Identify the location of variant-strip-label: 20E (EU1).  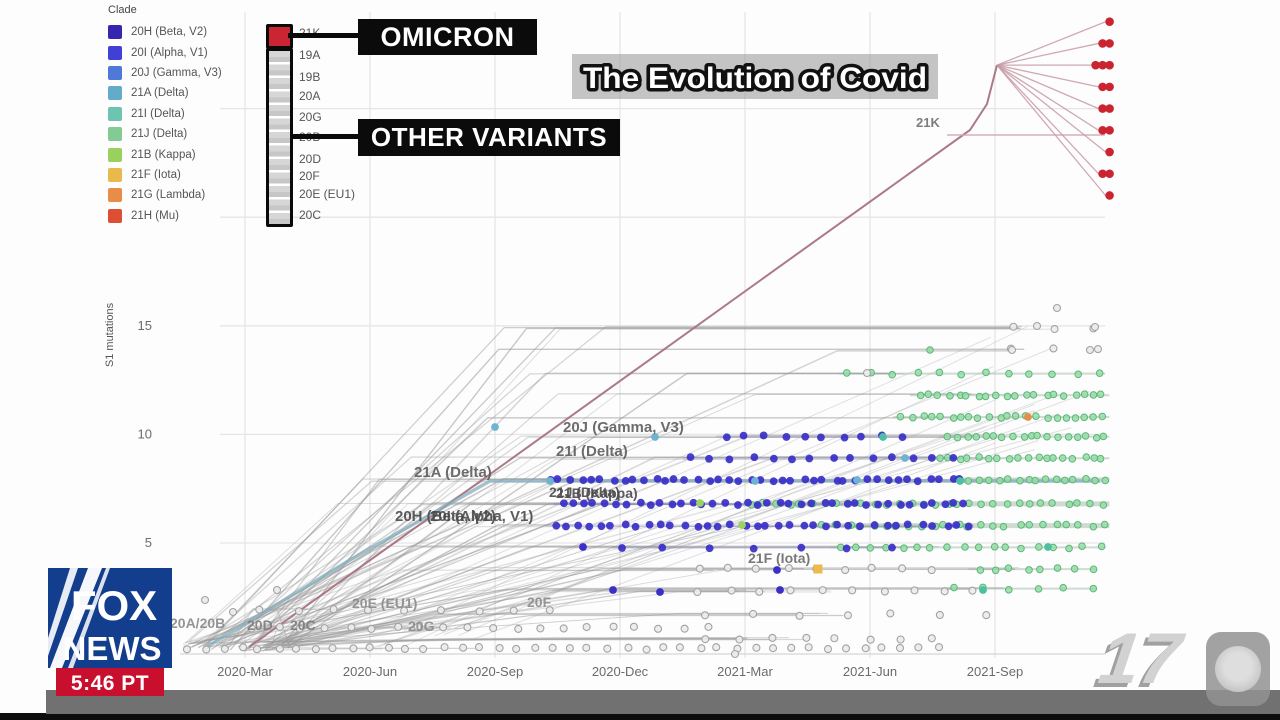
(327, 194).